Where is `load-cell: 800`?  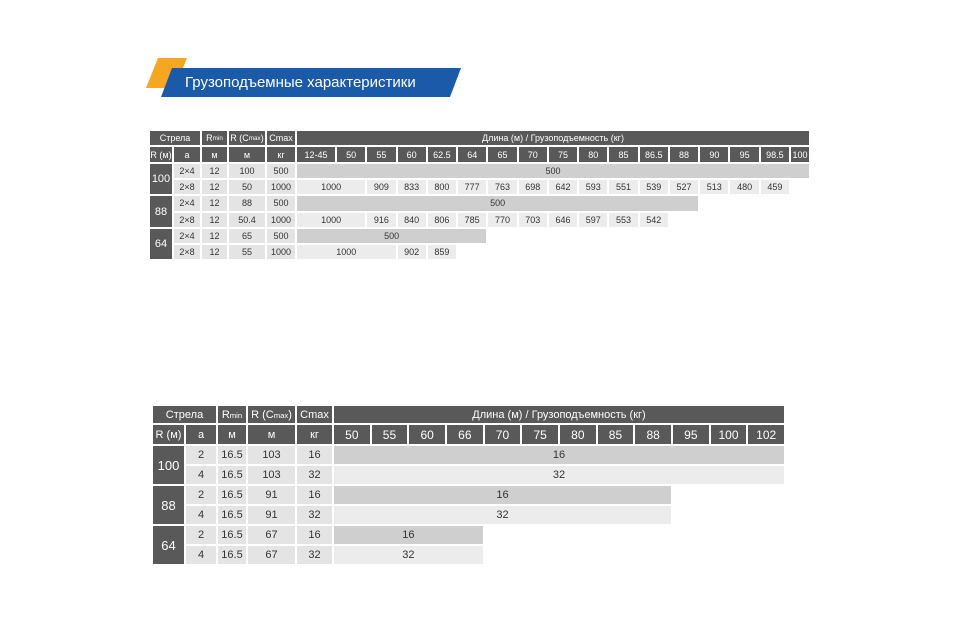 load-cell: 800 is located at coordinates (442, 187).